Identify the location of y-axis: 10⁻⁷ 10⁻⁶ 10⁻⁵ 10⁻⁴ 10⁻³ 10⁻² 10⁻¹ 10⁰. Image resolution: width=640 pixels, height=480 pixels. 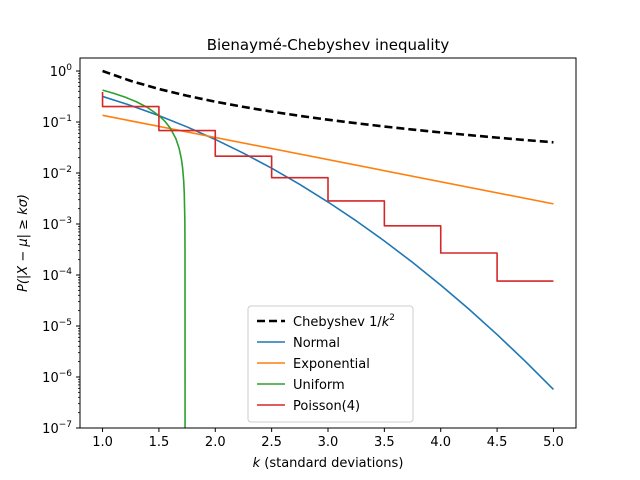
(61, 250).